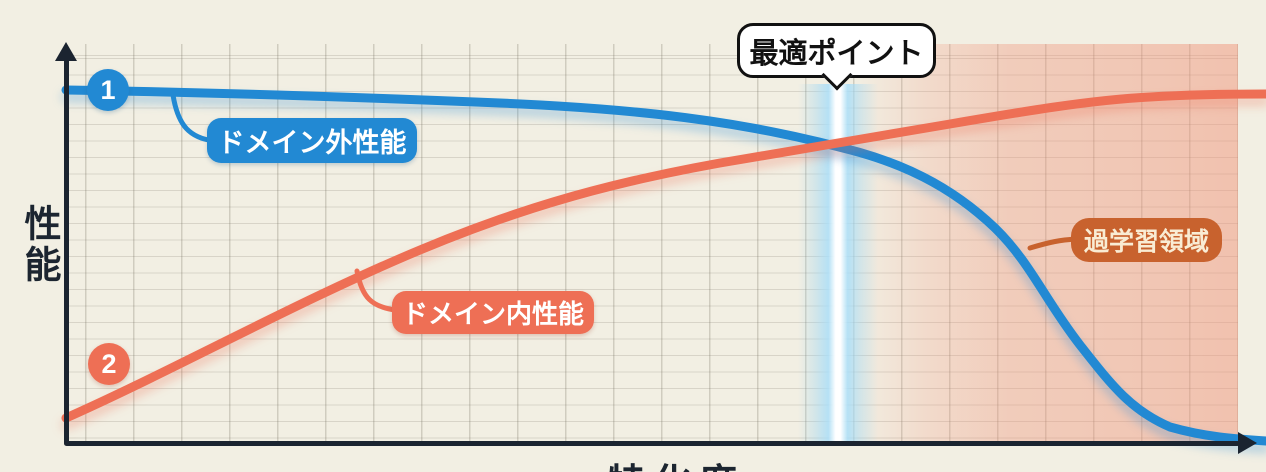 This screenshot has width=1266, height=472. Describe the element at coordinates (1146, 240) in the screenshot. I see `overfitting-region-label: 過学習領域` at that location.